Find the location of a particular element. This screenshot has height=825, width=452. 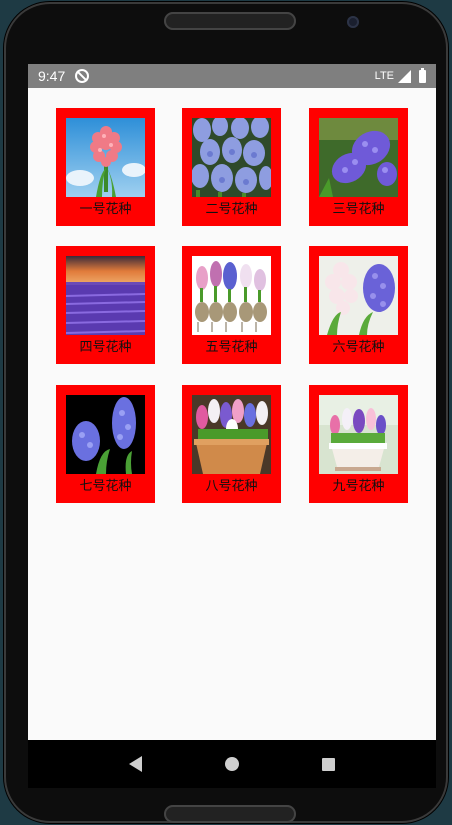

flower-card-6: 六号花种 is located at coordinates (358, 305).